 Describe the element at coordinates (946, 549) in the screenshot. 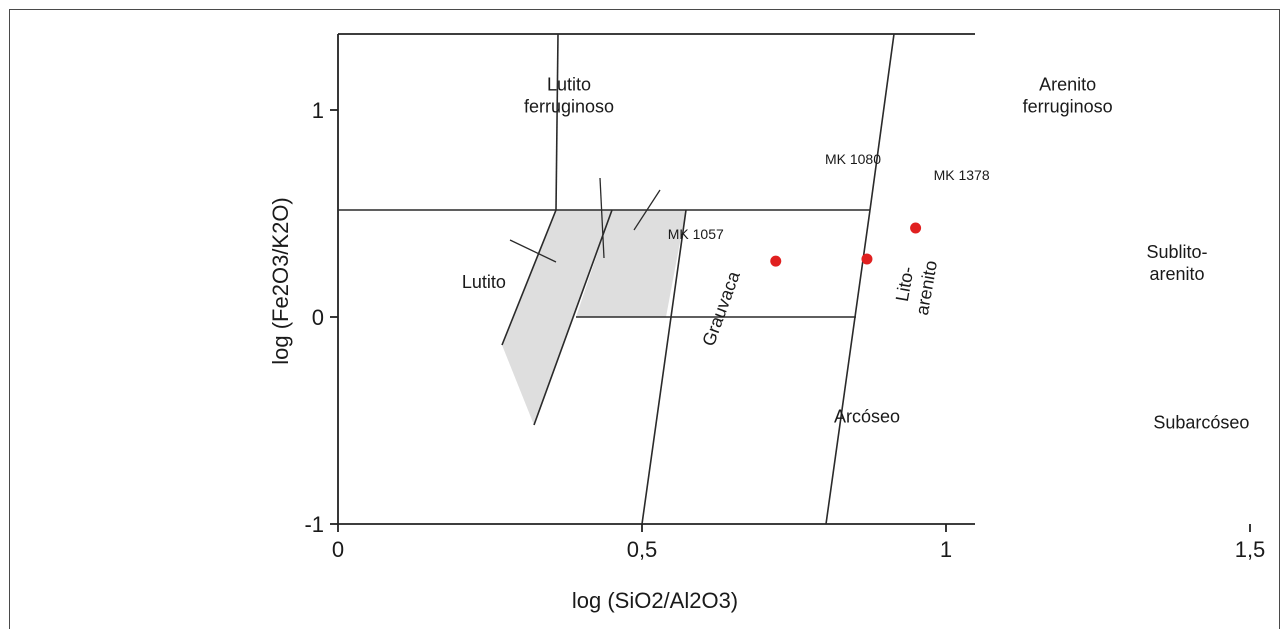

I see `x-tick-label-2: 1` at that location.